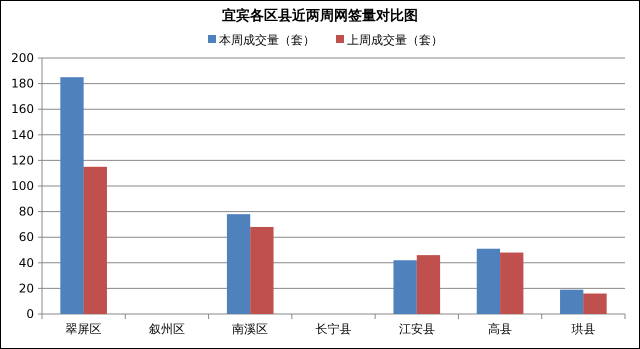 This screenshot has width=640, height=349. What do you see at coordinates (84, 329) in the screenshot?
I see `x-tick-label: 翠屏区` at bounding box center [84, 329].